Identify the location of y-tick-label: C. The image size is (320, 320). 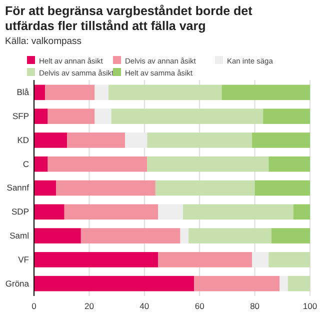
(25, 163).